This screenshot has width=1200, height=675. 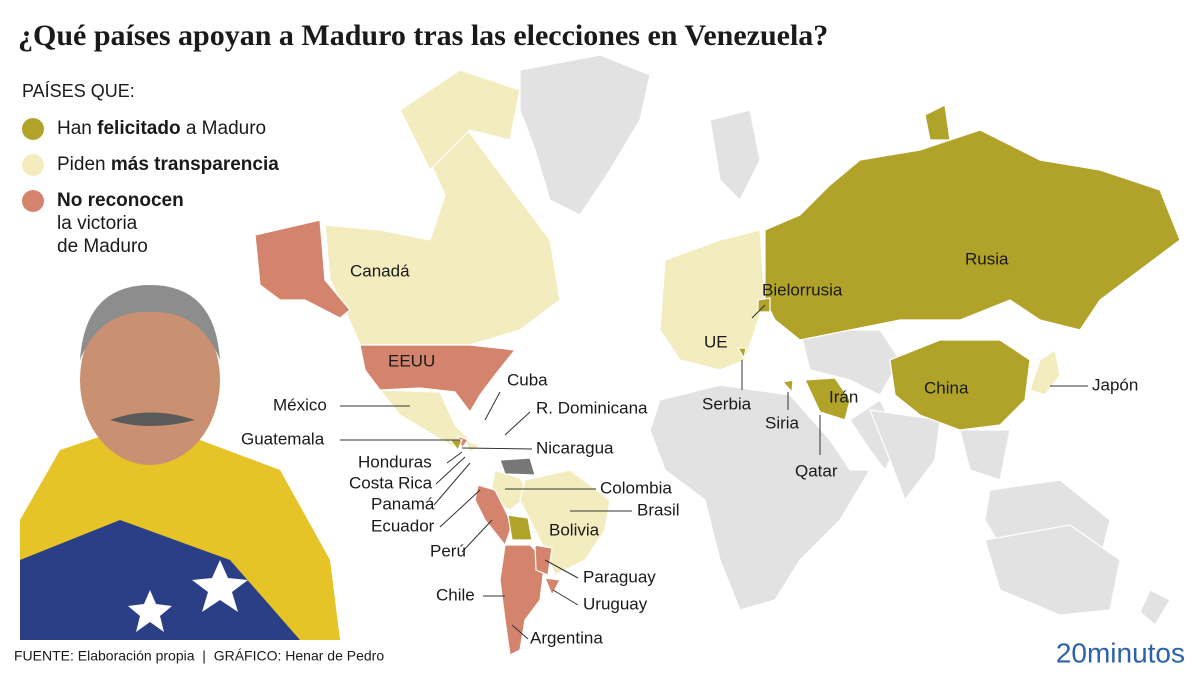 I want to click on country-label: Serbia, so click(x=727, y=403).